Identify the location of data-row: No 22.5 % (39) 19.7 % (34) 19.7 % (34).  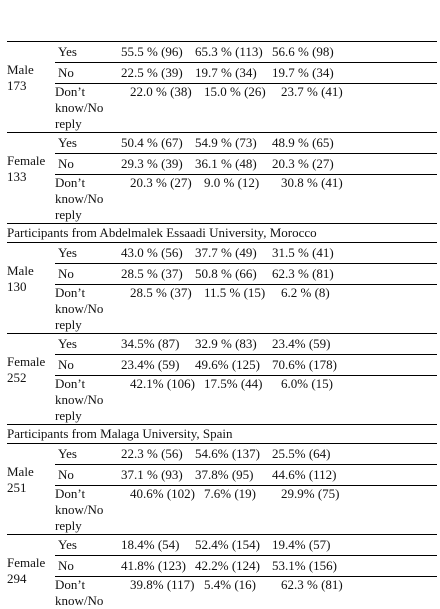
(222, 73).